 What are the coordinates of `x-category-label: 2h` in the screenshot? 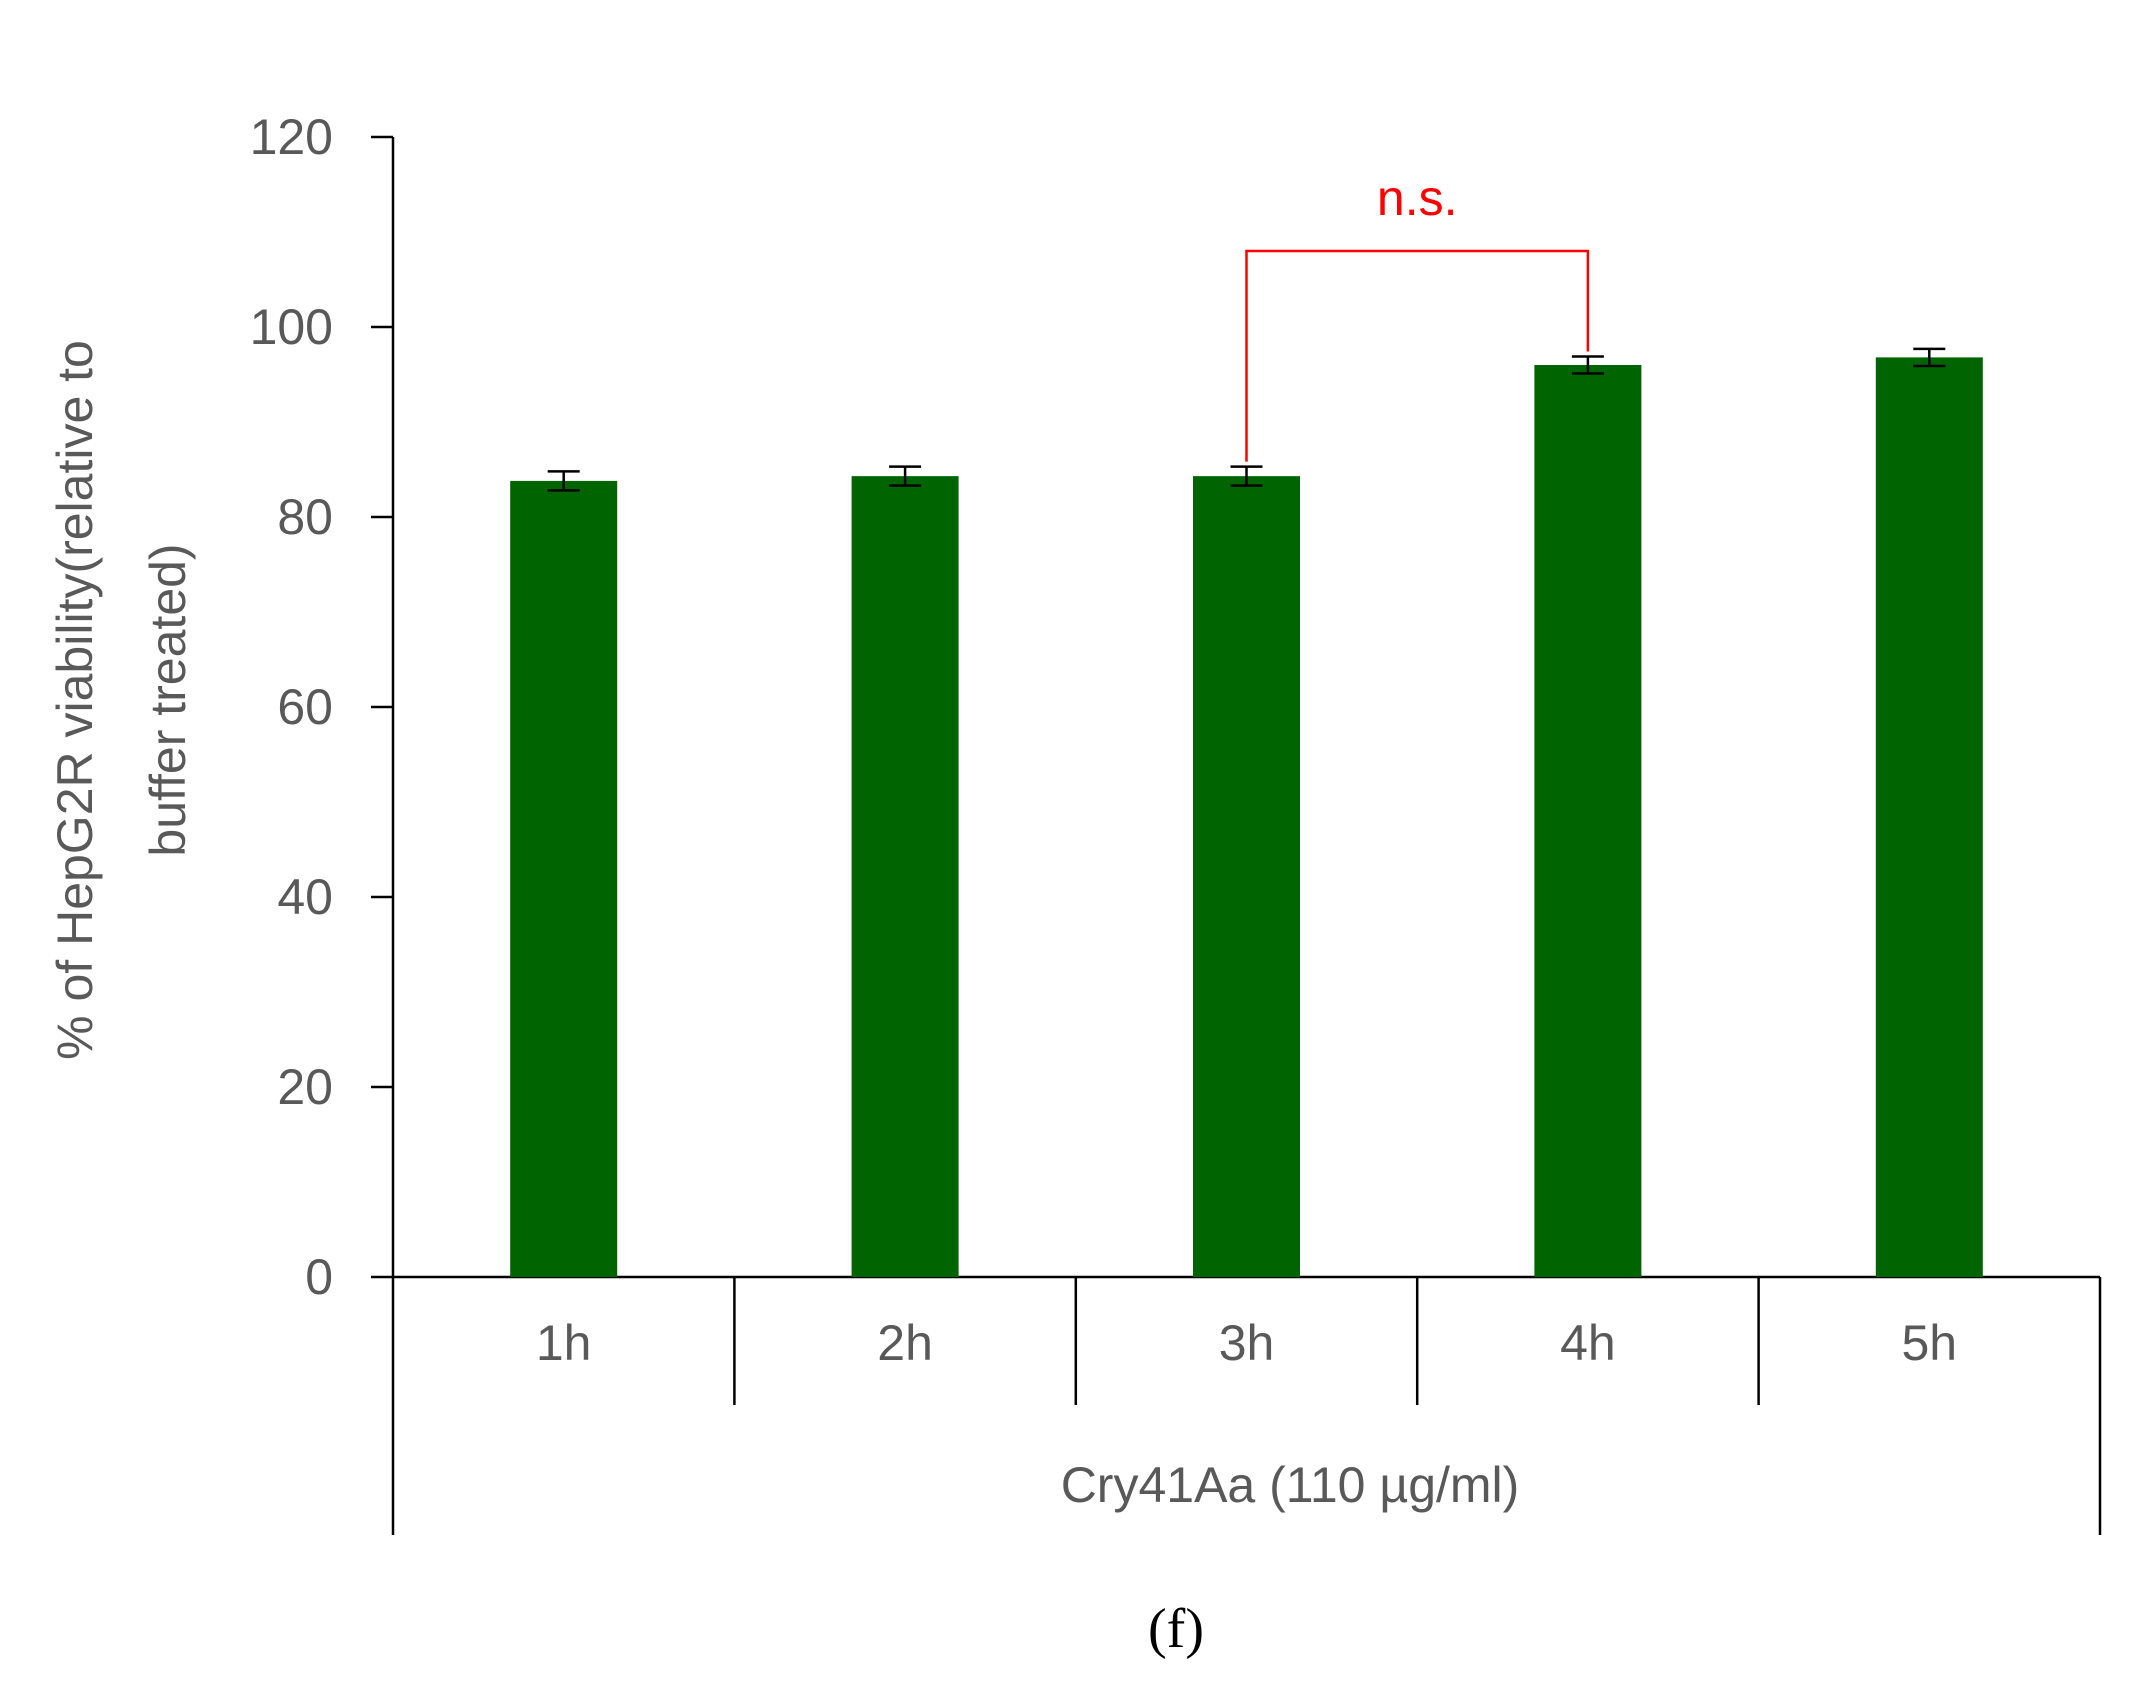 It's located at (905, 1343).